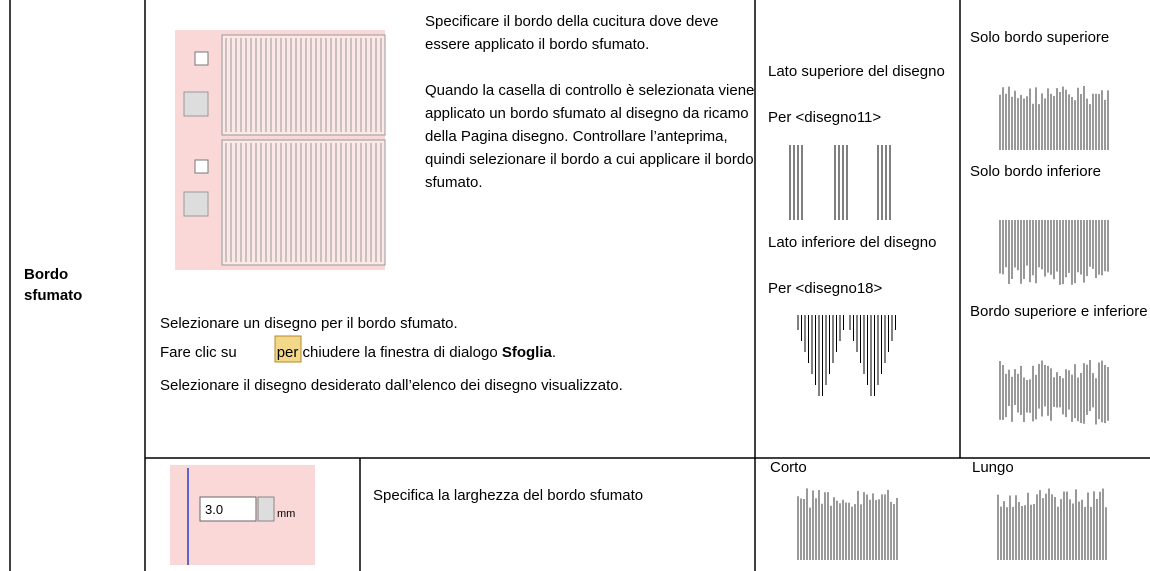  I want to click on text: per chiudere la finestra di dialogo, so click(387, 352).